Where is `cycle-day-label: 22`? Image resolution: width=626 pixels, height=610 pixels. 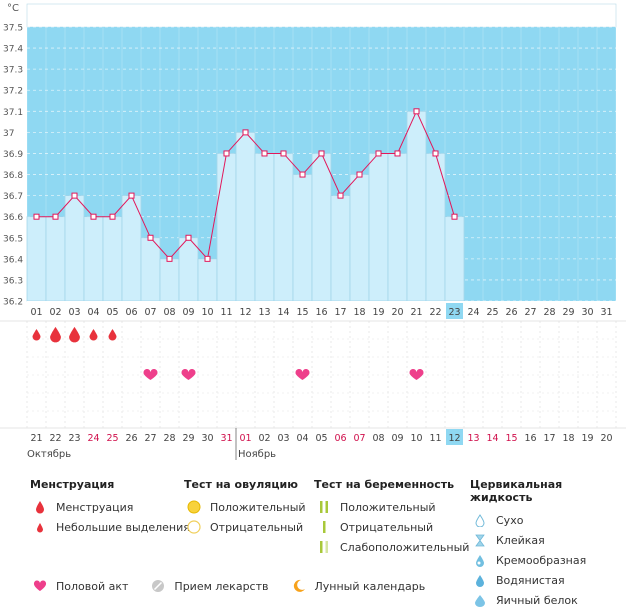
cycle-day-label: 22 is located at coordinates (435, 312).